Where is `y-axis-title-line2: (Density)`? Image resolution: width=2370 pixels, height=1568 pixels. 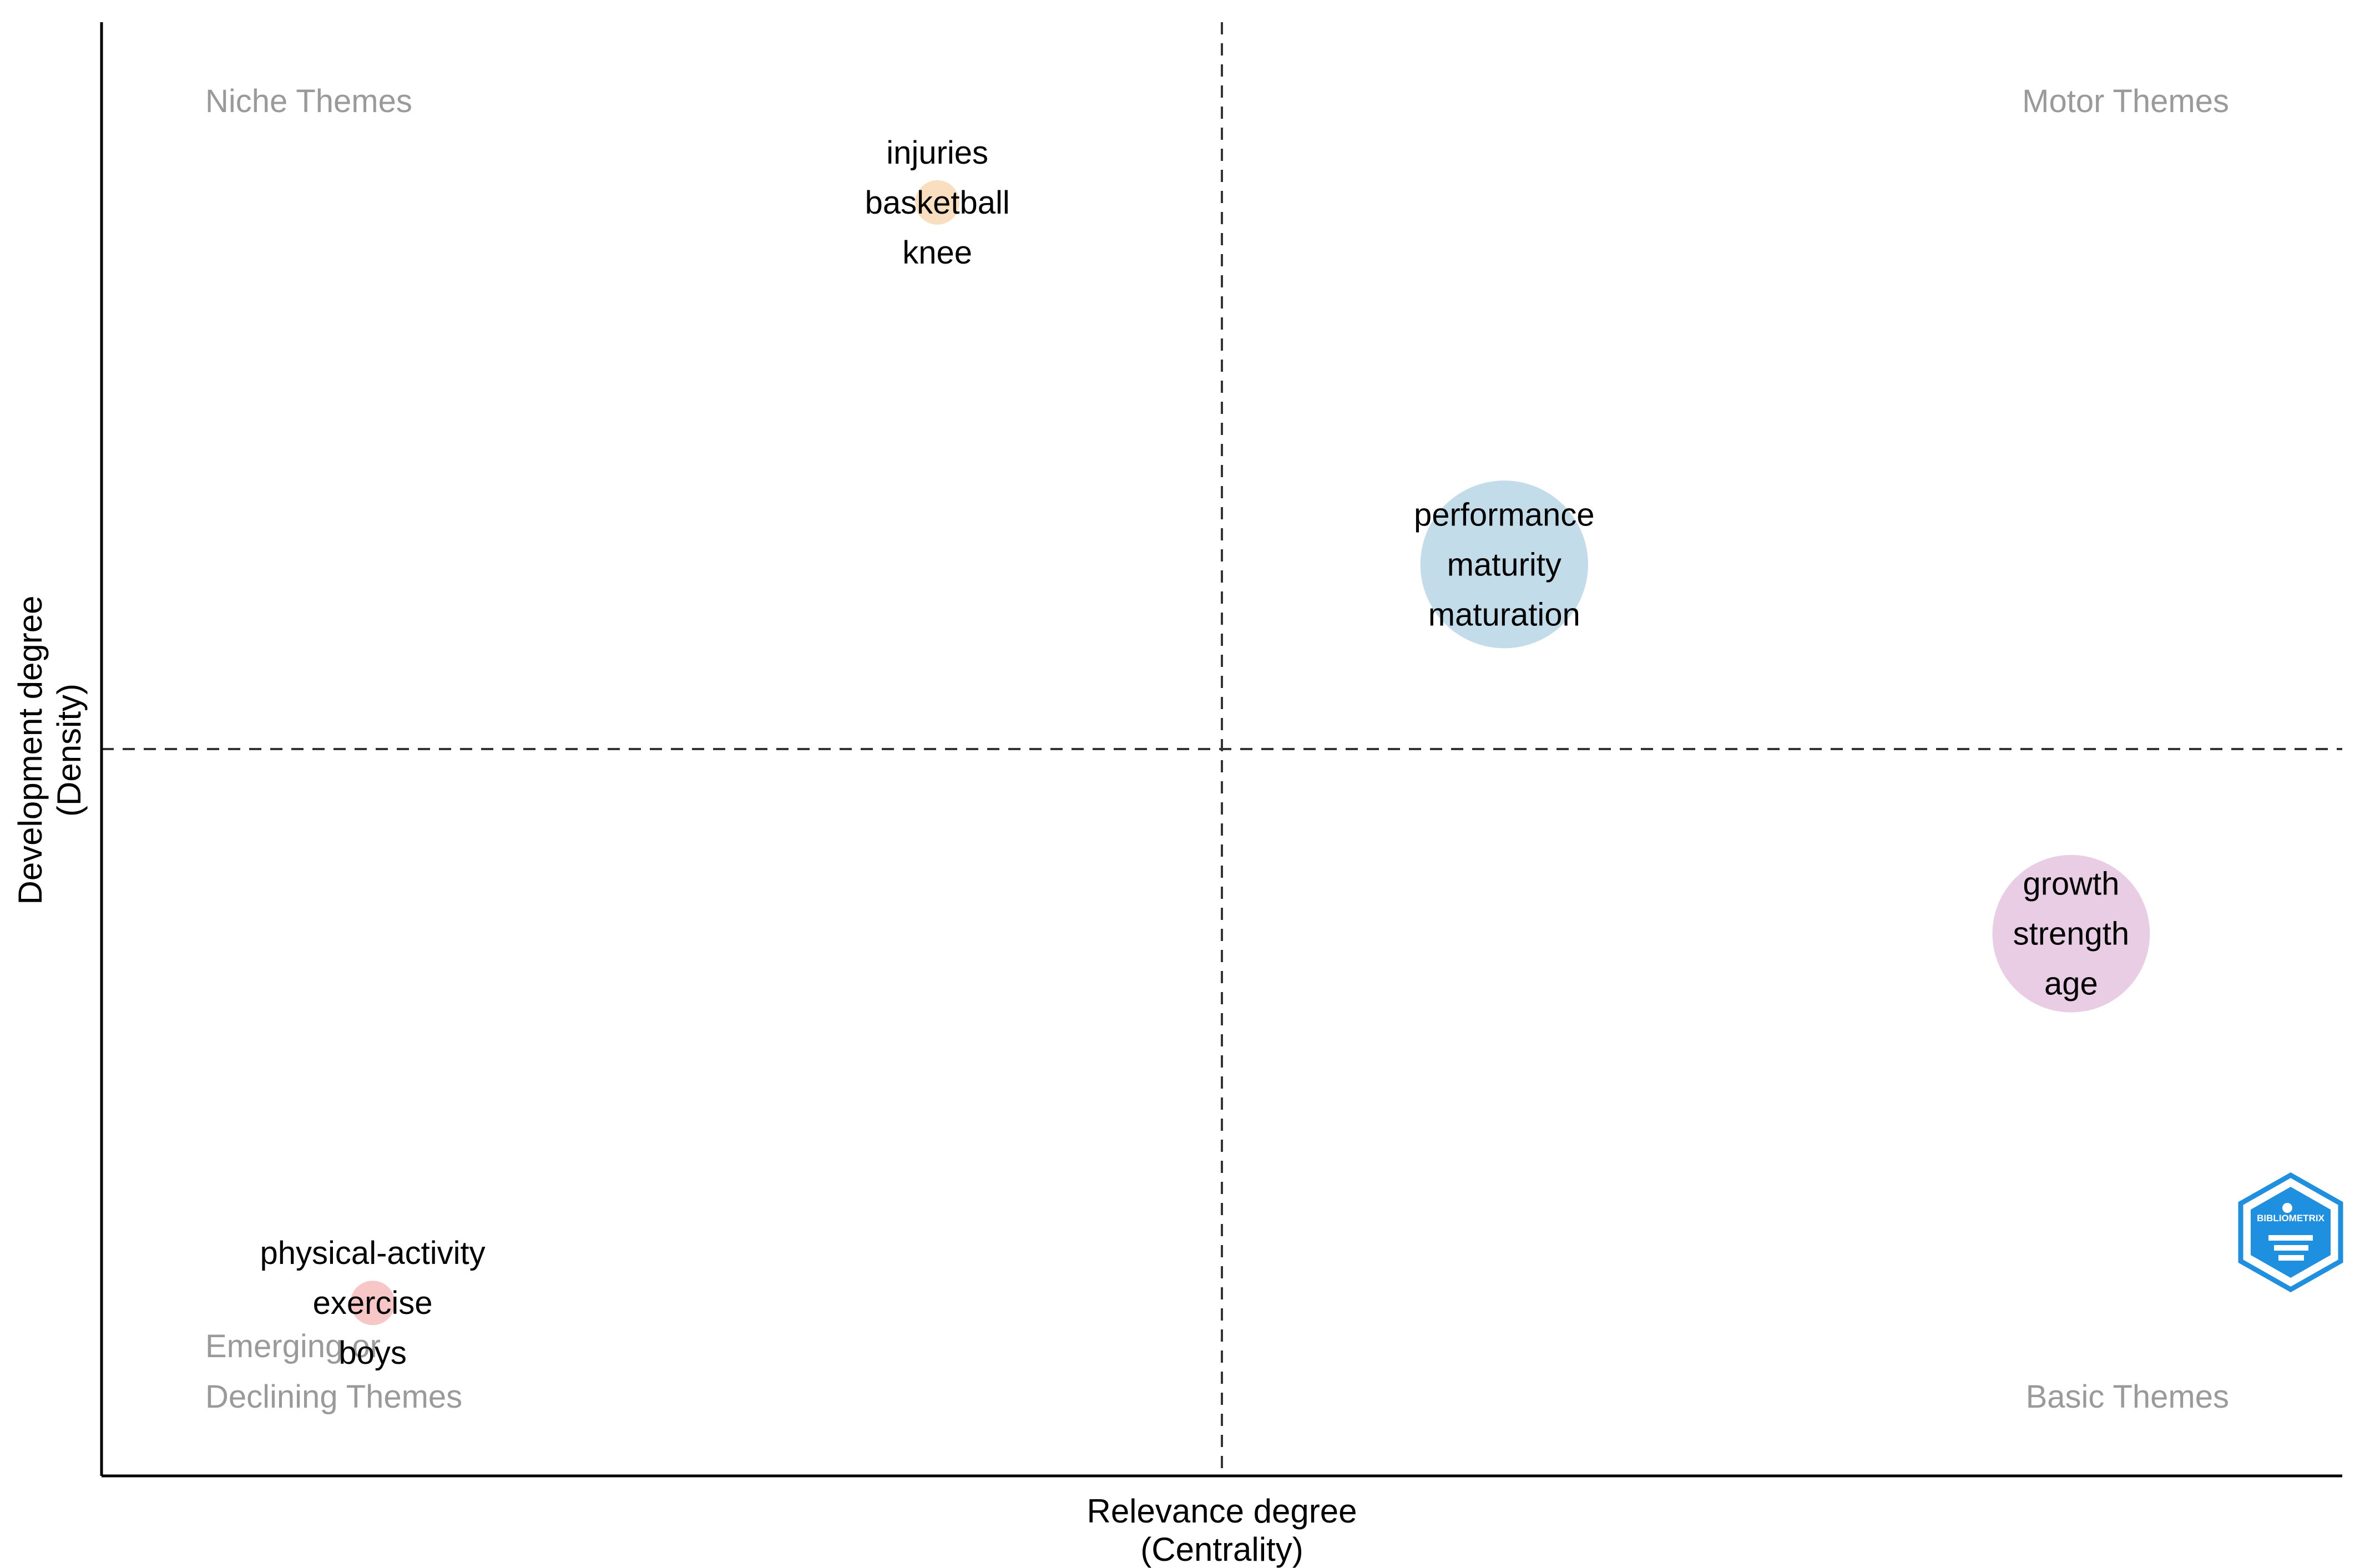
y-axis-title-line2: (Density) is located at coordinates (69, 750).